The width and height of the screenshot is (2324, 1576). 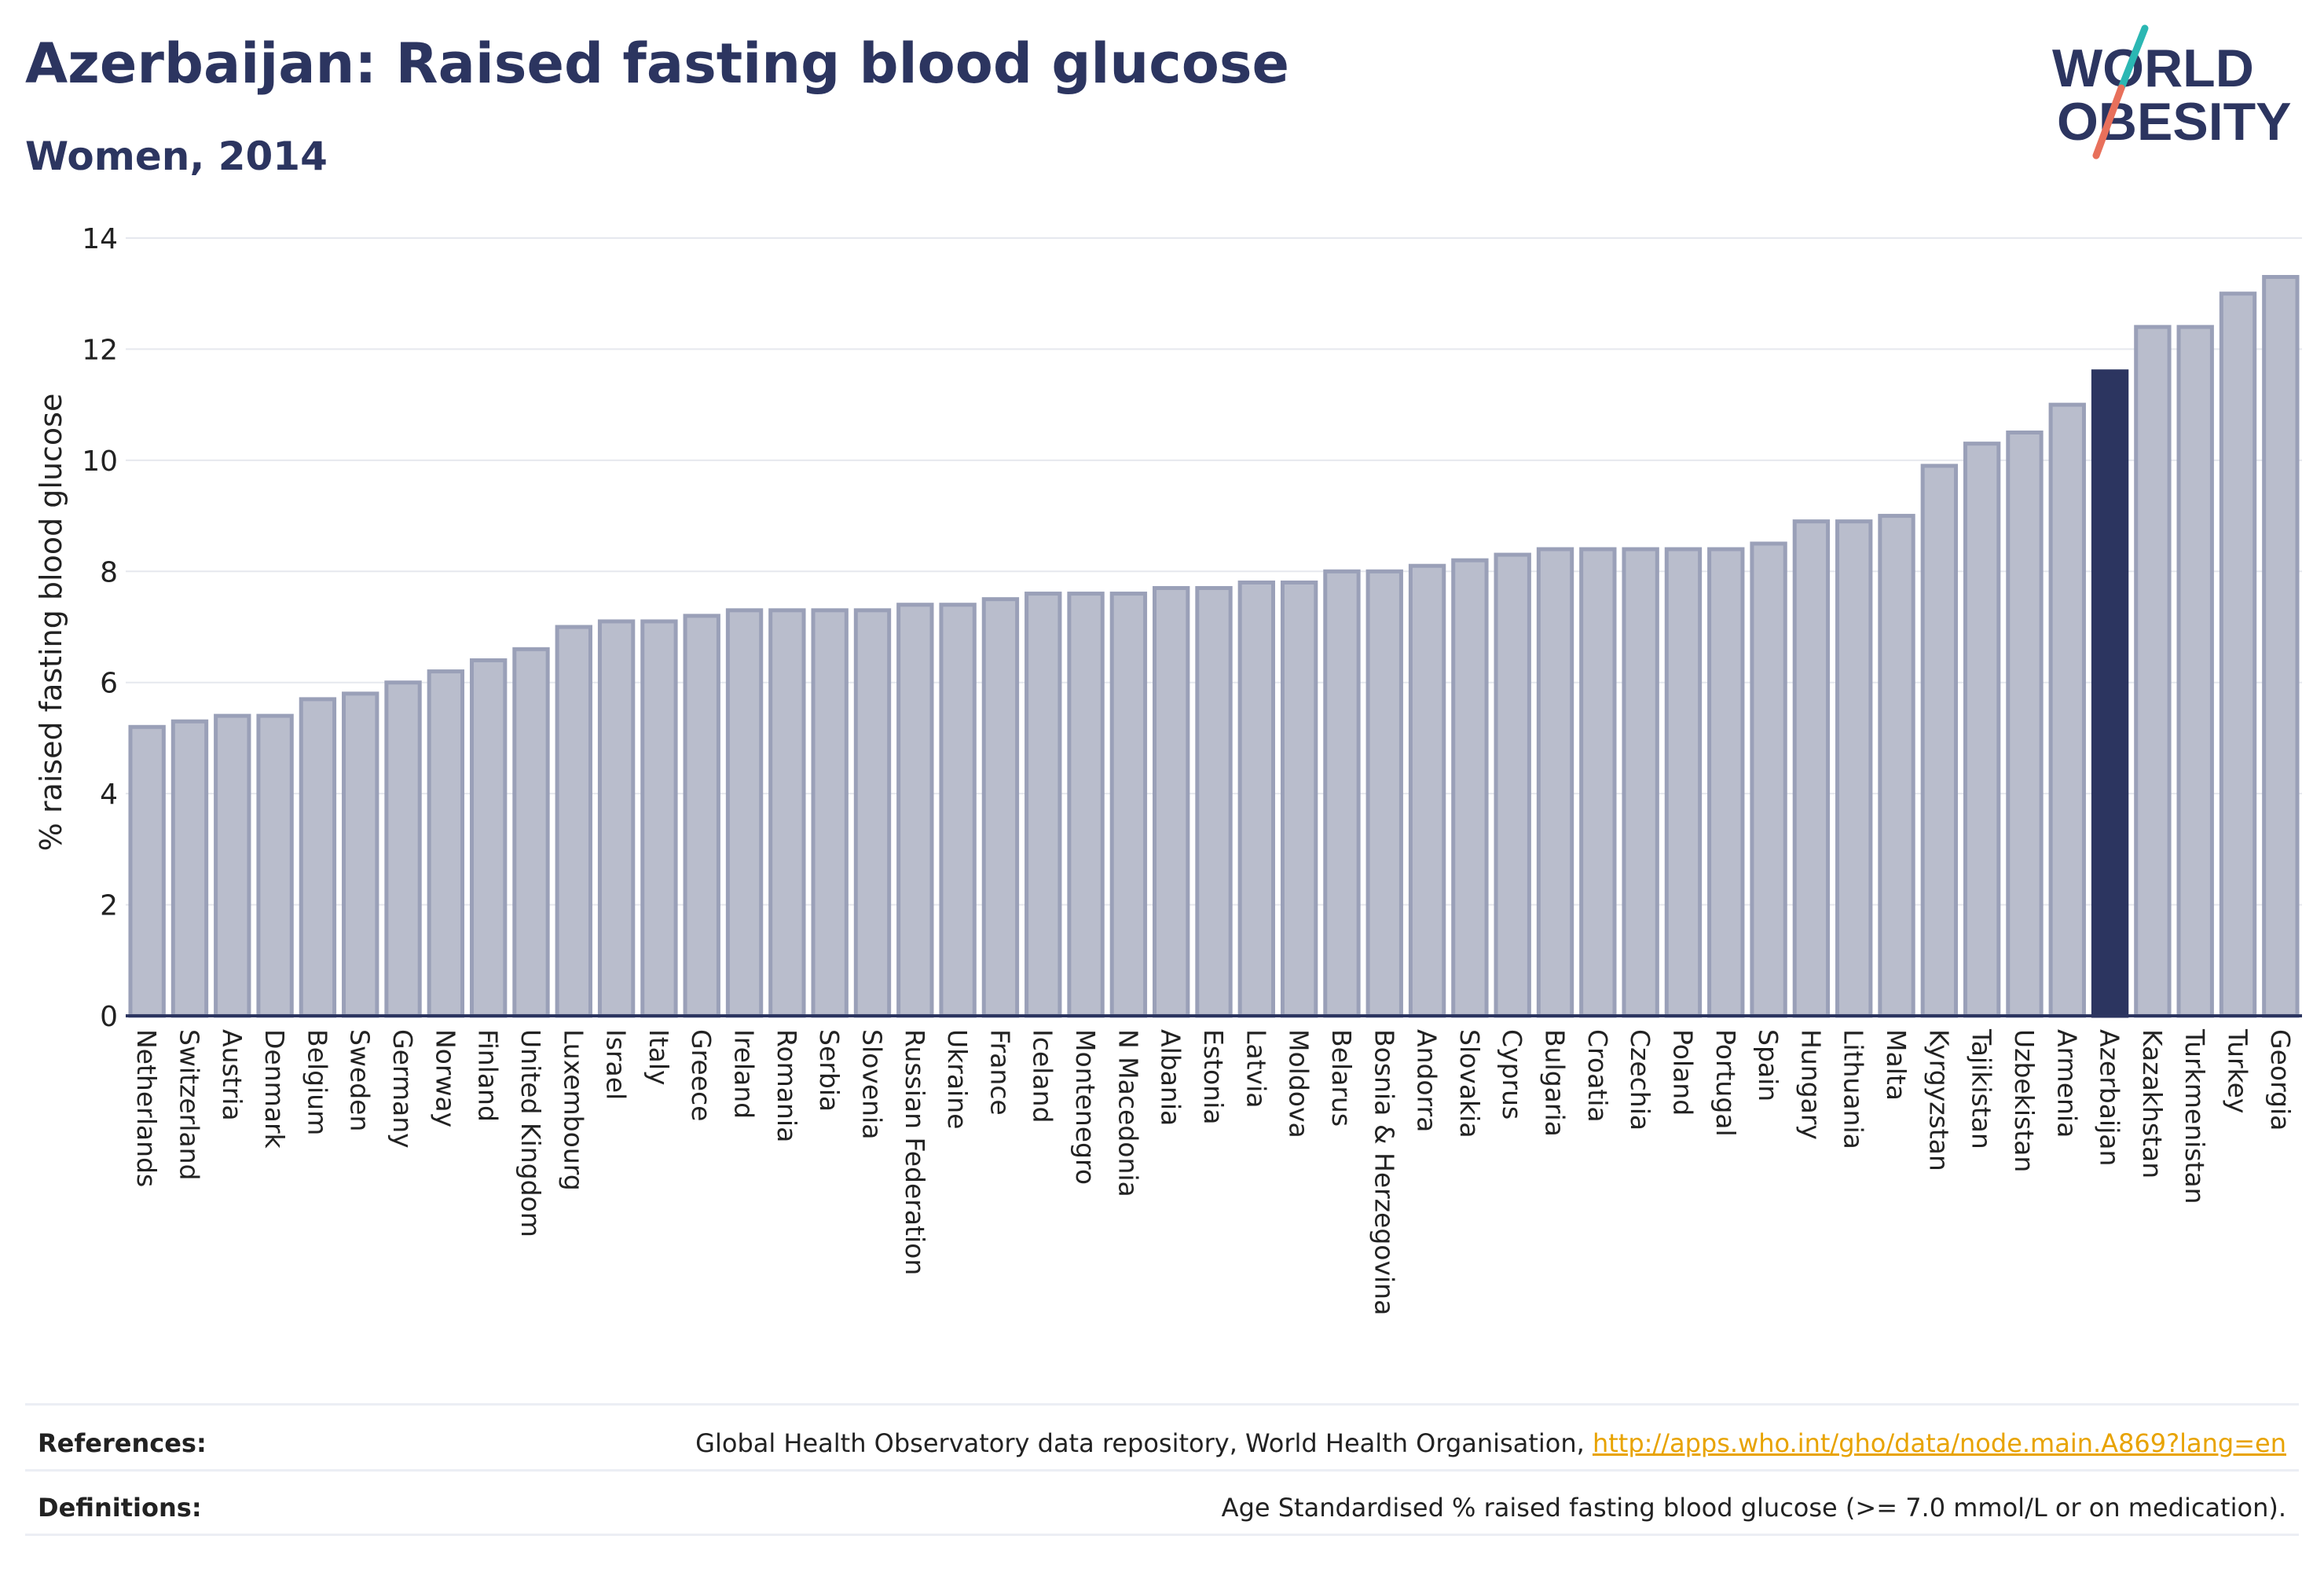 What do you see at coordinates (701, 1075) in the screenshot?
I see `x-tick-label: Greece` at bounding box center [701, 1075].